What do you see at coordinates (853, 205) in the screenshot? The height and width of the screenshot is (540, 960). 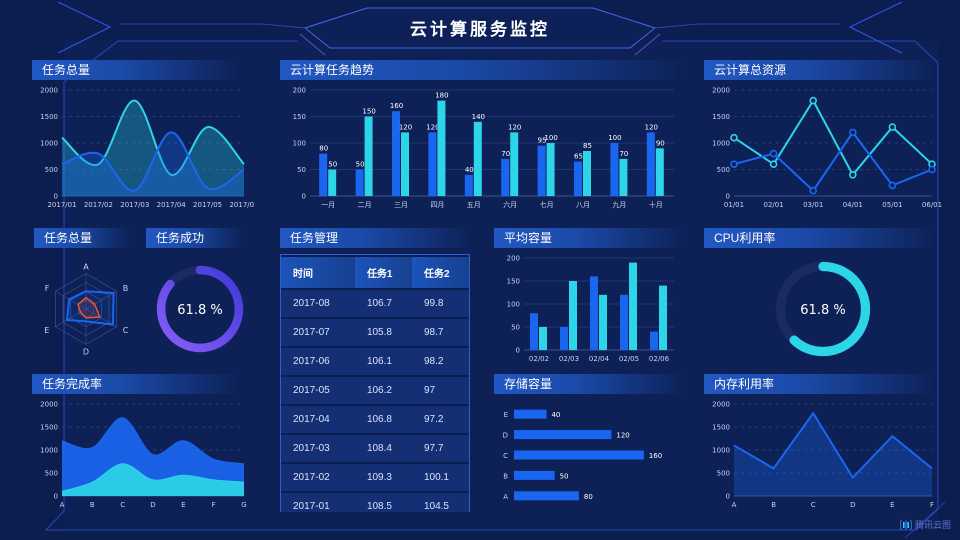 I see `svg-text: 04/01` at bounding box center [853, 205].